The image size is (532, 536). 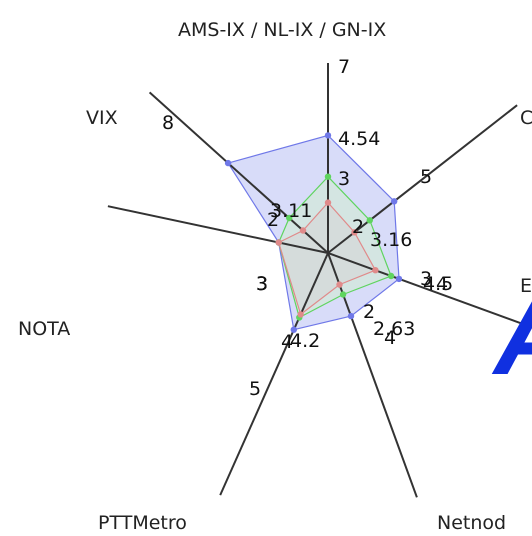 I want to click on data-points, so click(x=313, y=232).